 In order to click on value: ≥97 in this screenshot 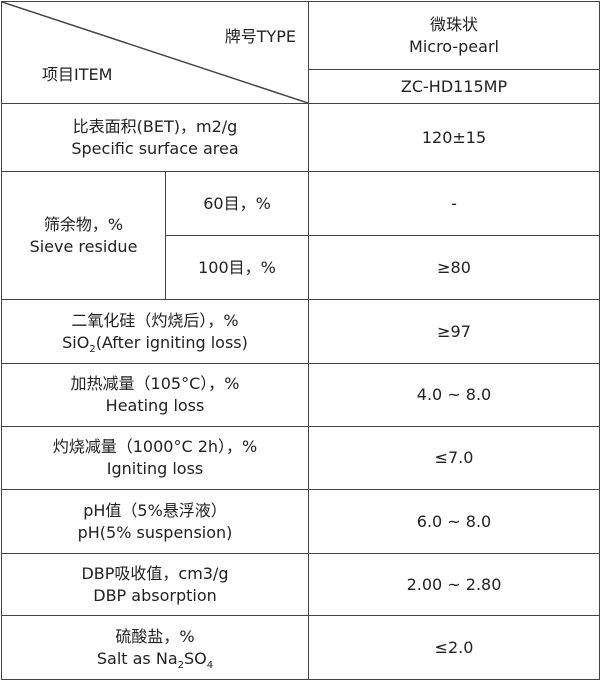, I will do `click(454, 331)`.